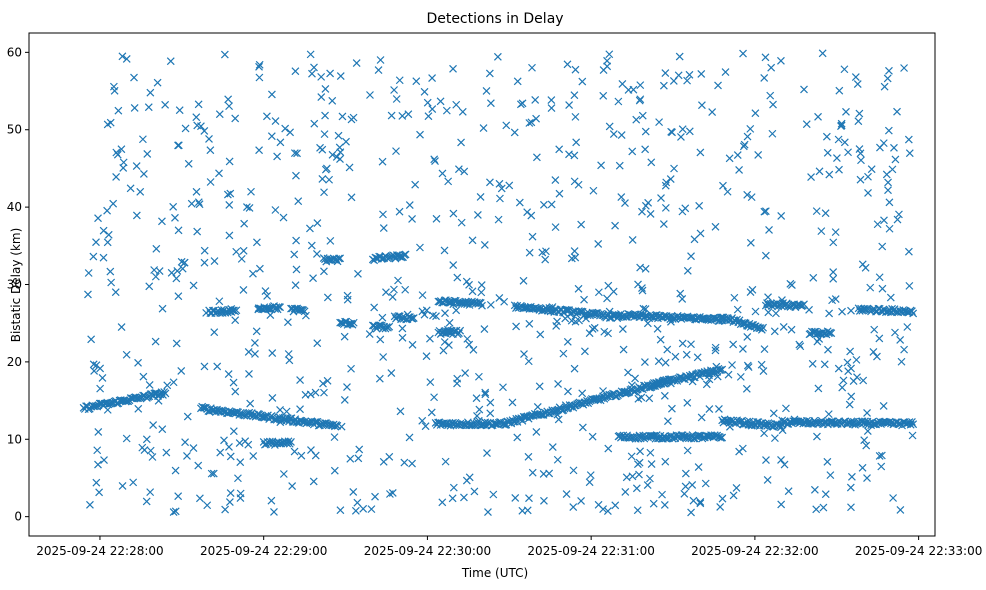  Describe the element at coordinates (590, 551) in the screenshot. I see `x-tick-label: 2025-09-24 22:31:00` at that location.